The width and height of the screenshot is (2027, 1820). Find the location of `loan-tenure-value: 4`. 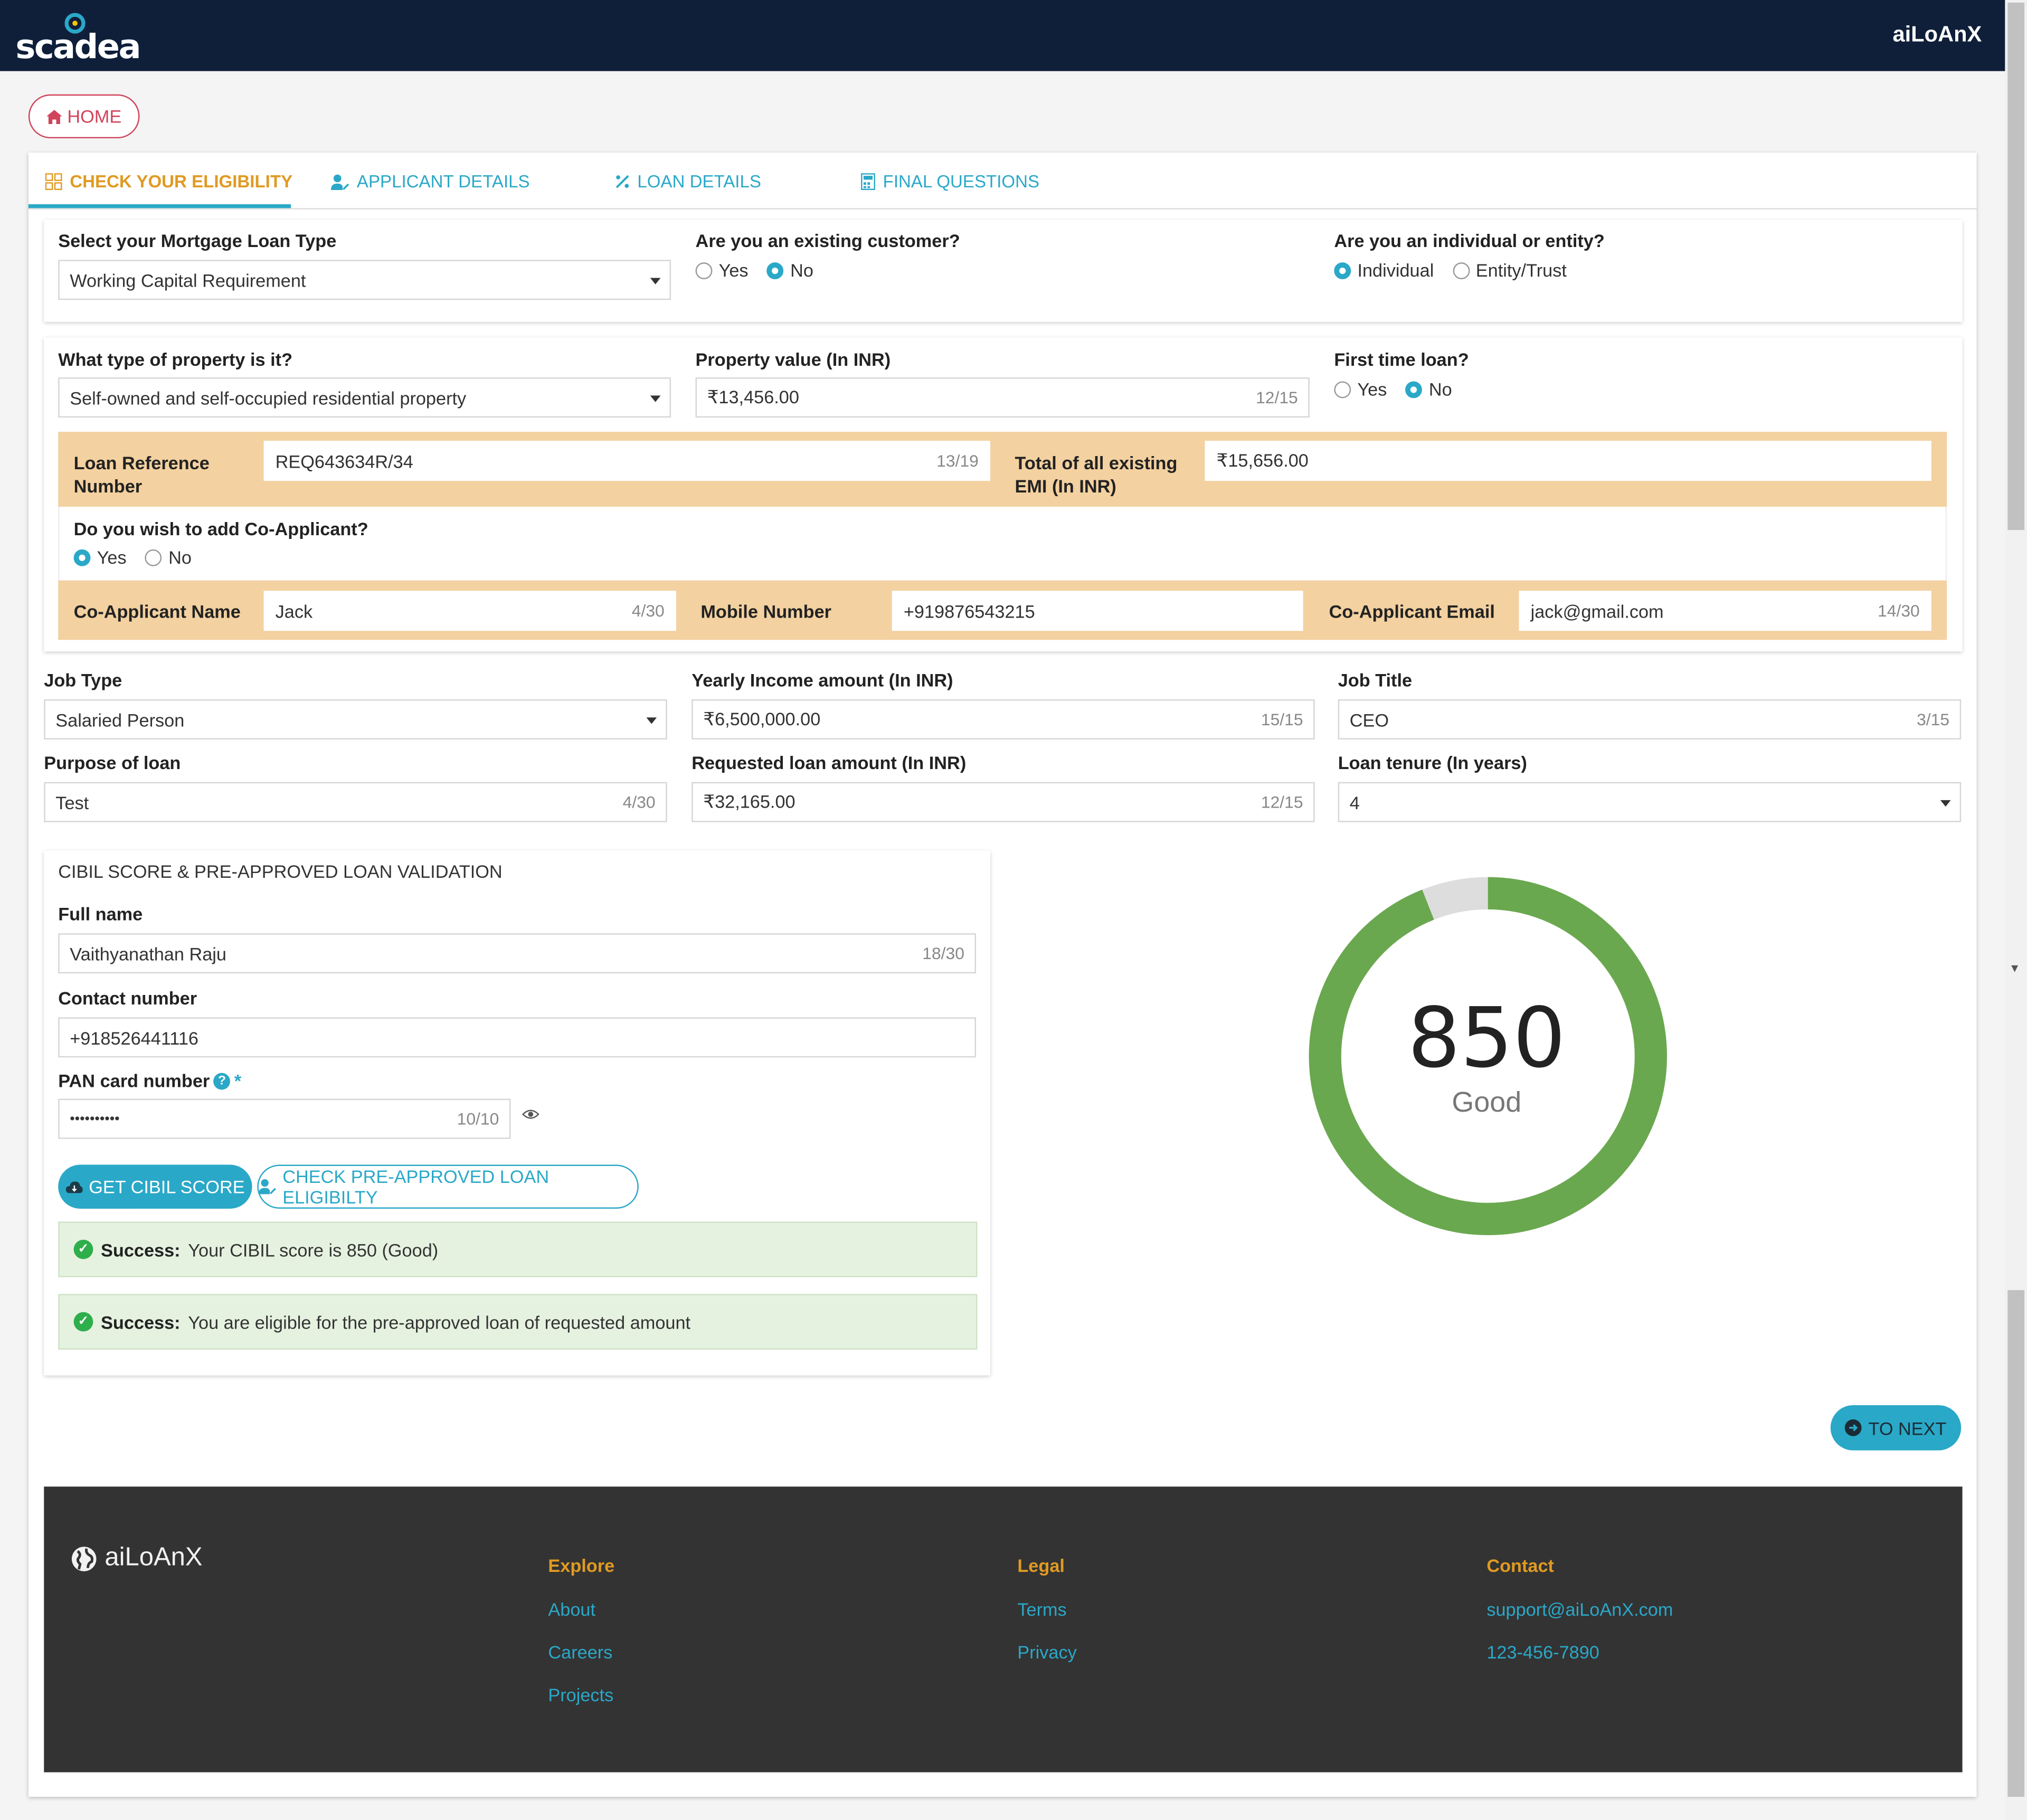

loan-tenure-value: 4 is located at coordinates (1354, 803).